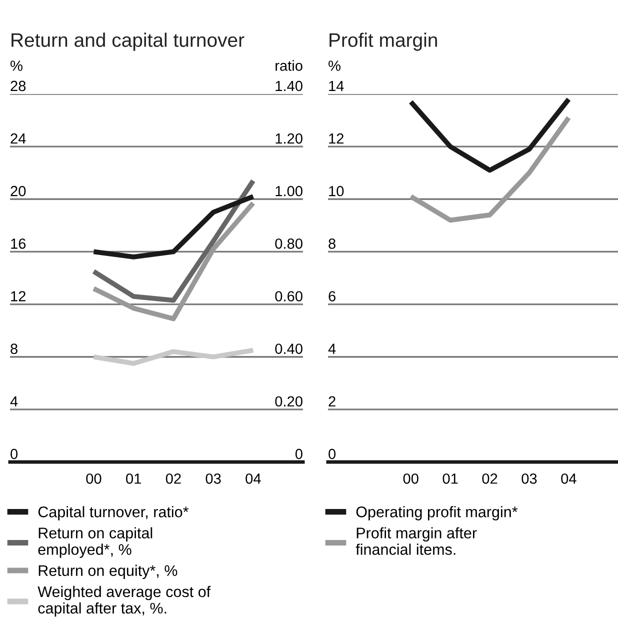 This screenshot has width=618, height=630. What do you see at coordinates (332, 401) in the screenshot?
I see `y-tick-label: 2` at bounding box center [332, 401].